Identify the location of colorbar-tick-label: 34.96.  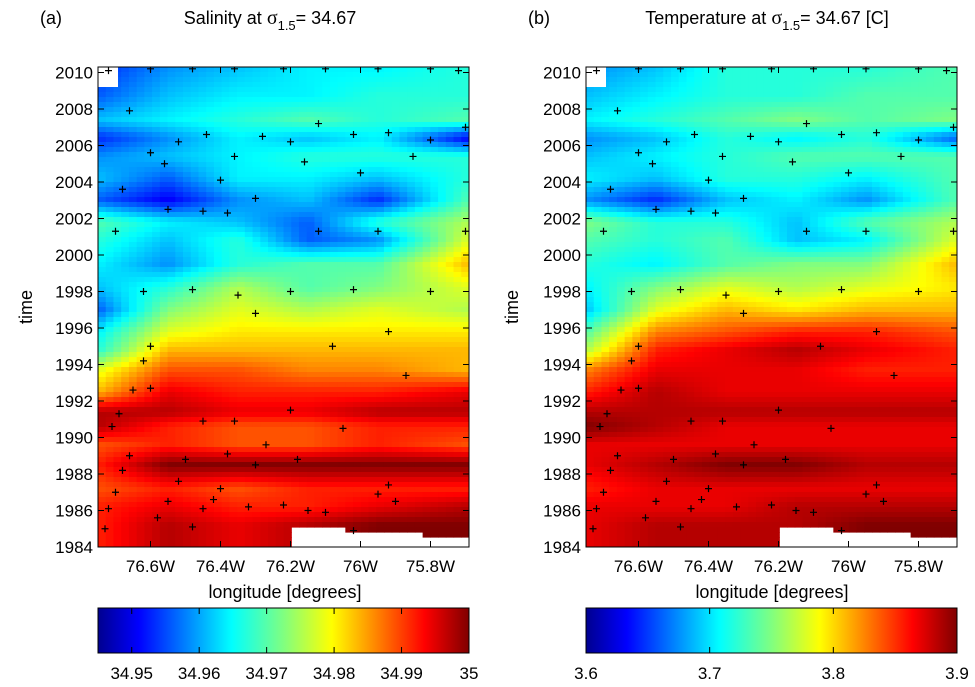
(199, 673).